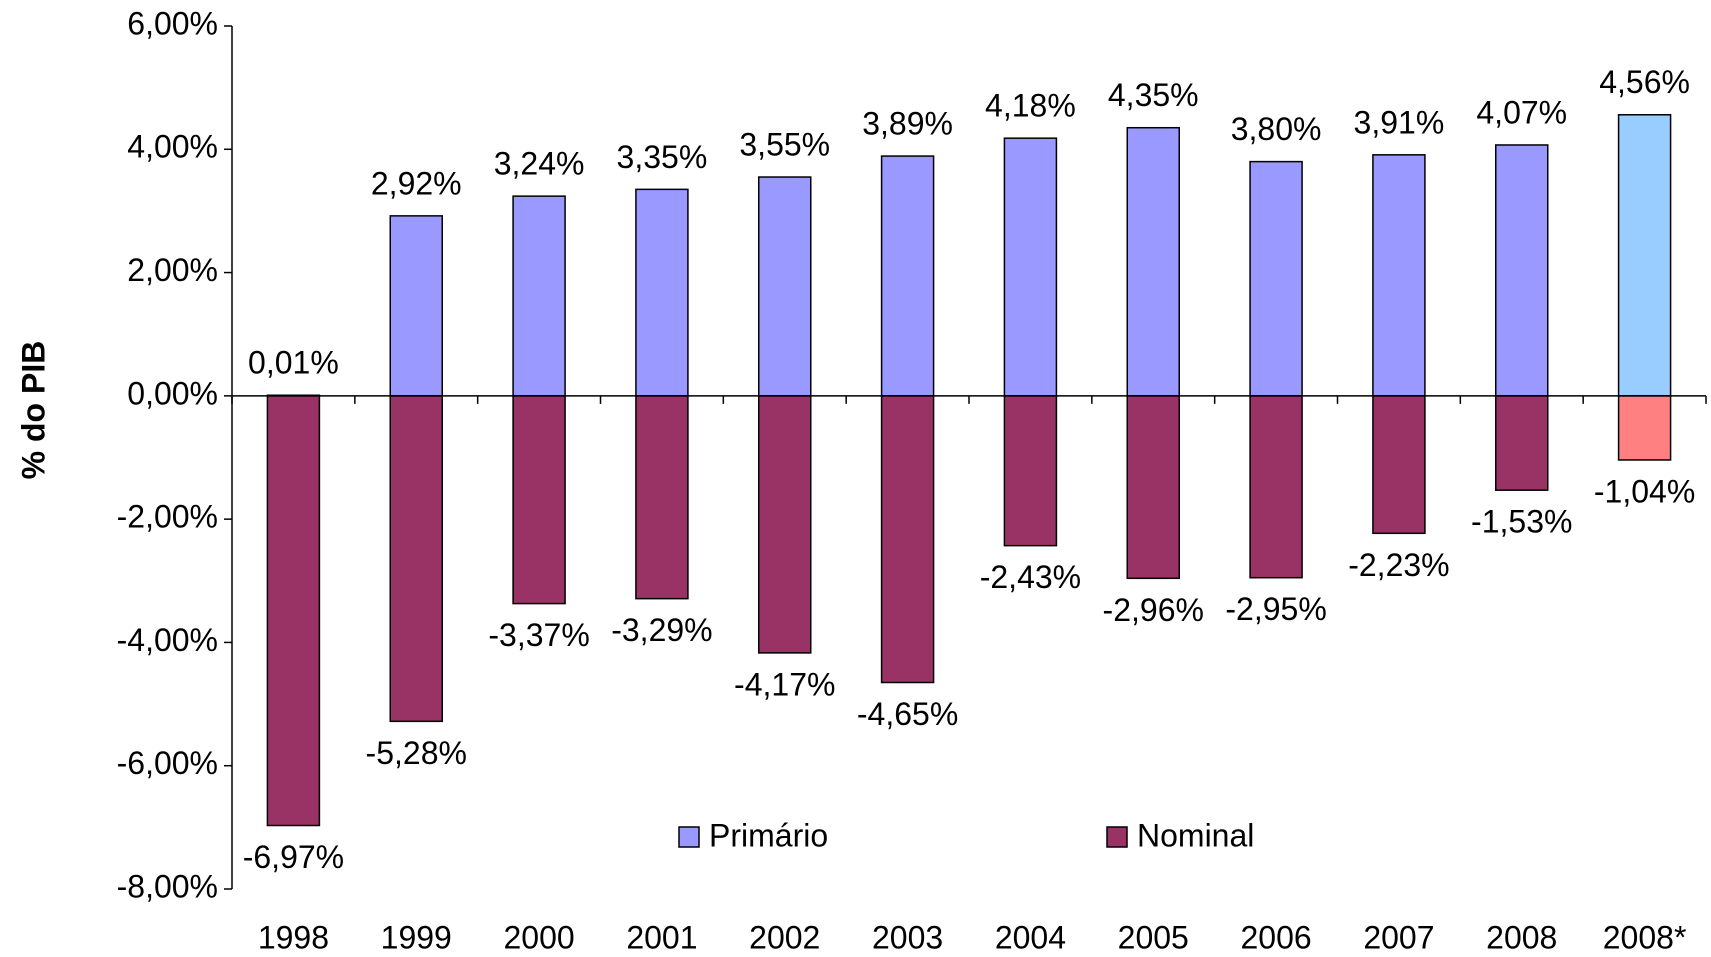  I want to click on y-tick-label: 0,00%, so click(172, 393).